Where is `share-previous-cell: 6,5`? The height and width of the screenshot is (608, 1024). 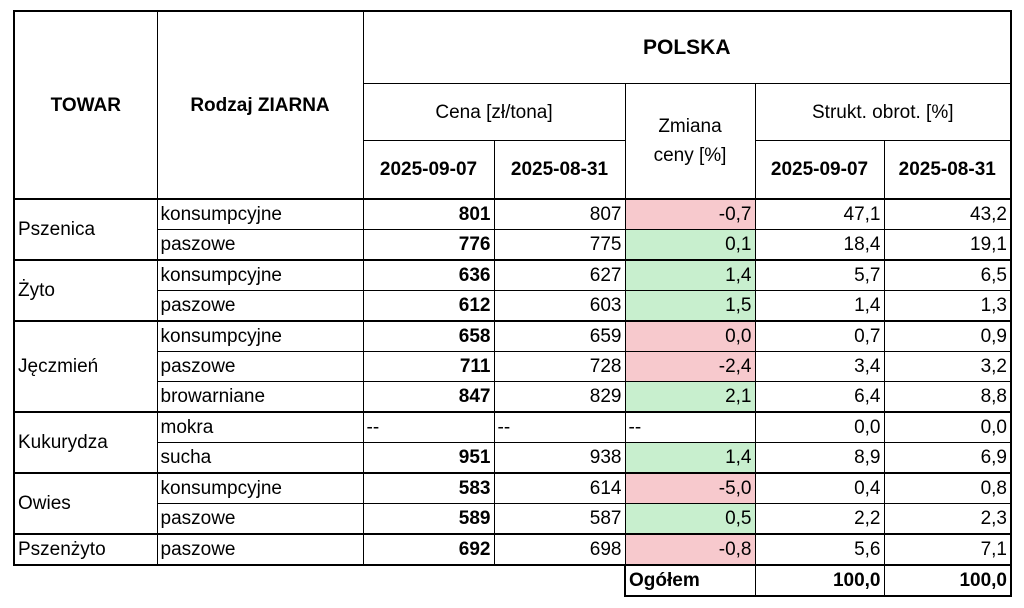
share-previous-cell: 6,5 is located at coordinates (947, 275).